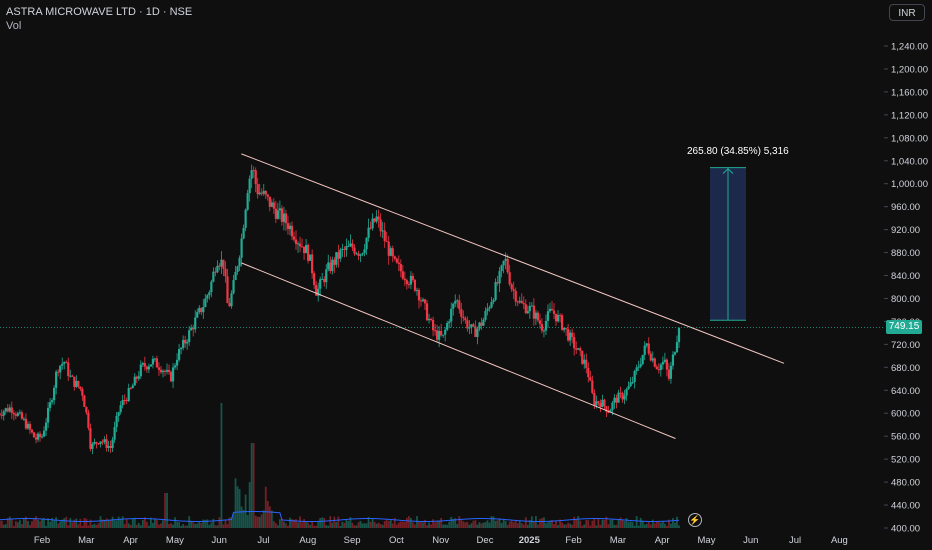 This screenshot has height=550, width=932. I want to click on x-tick-label: May, so click(707, 540).